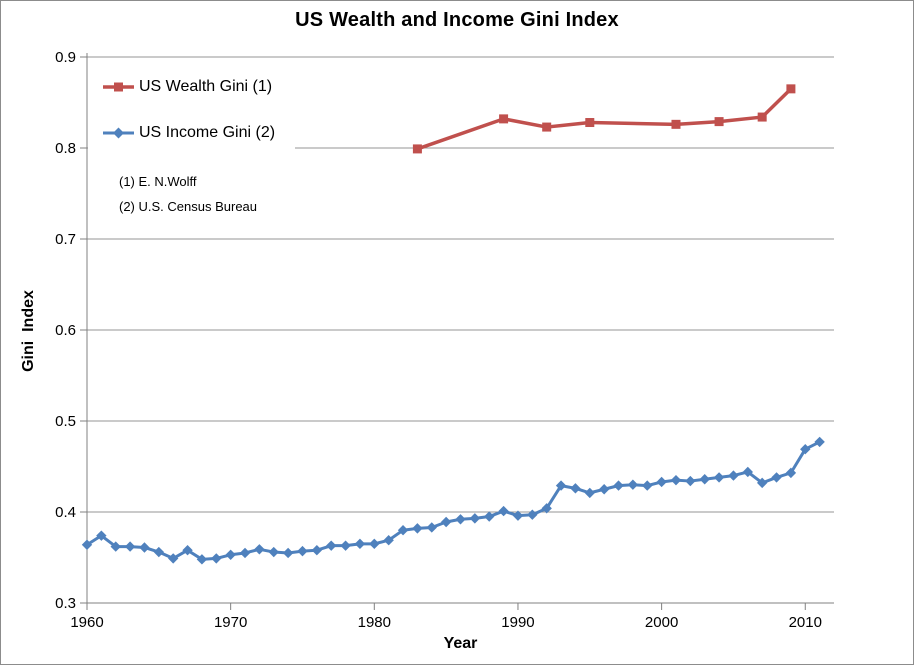  What do you see at coordinates (158, 181) in the screenshot?
I see `source-note-wolff: (1) E. N.Wolff` at bounding box center [158, 181].